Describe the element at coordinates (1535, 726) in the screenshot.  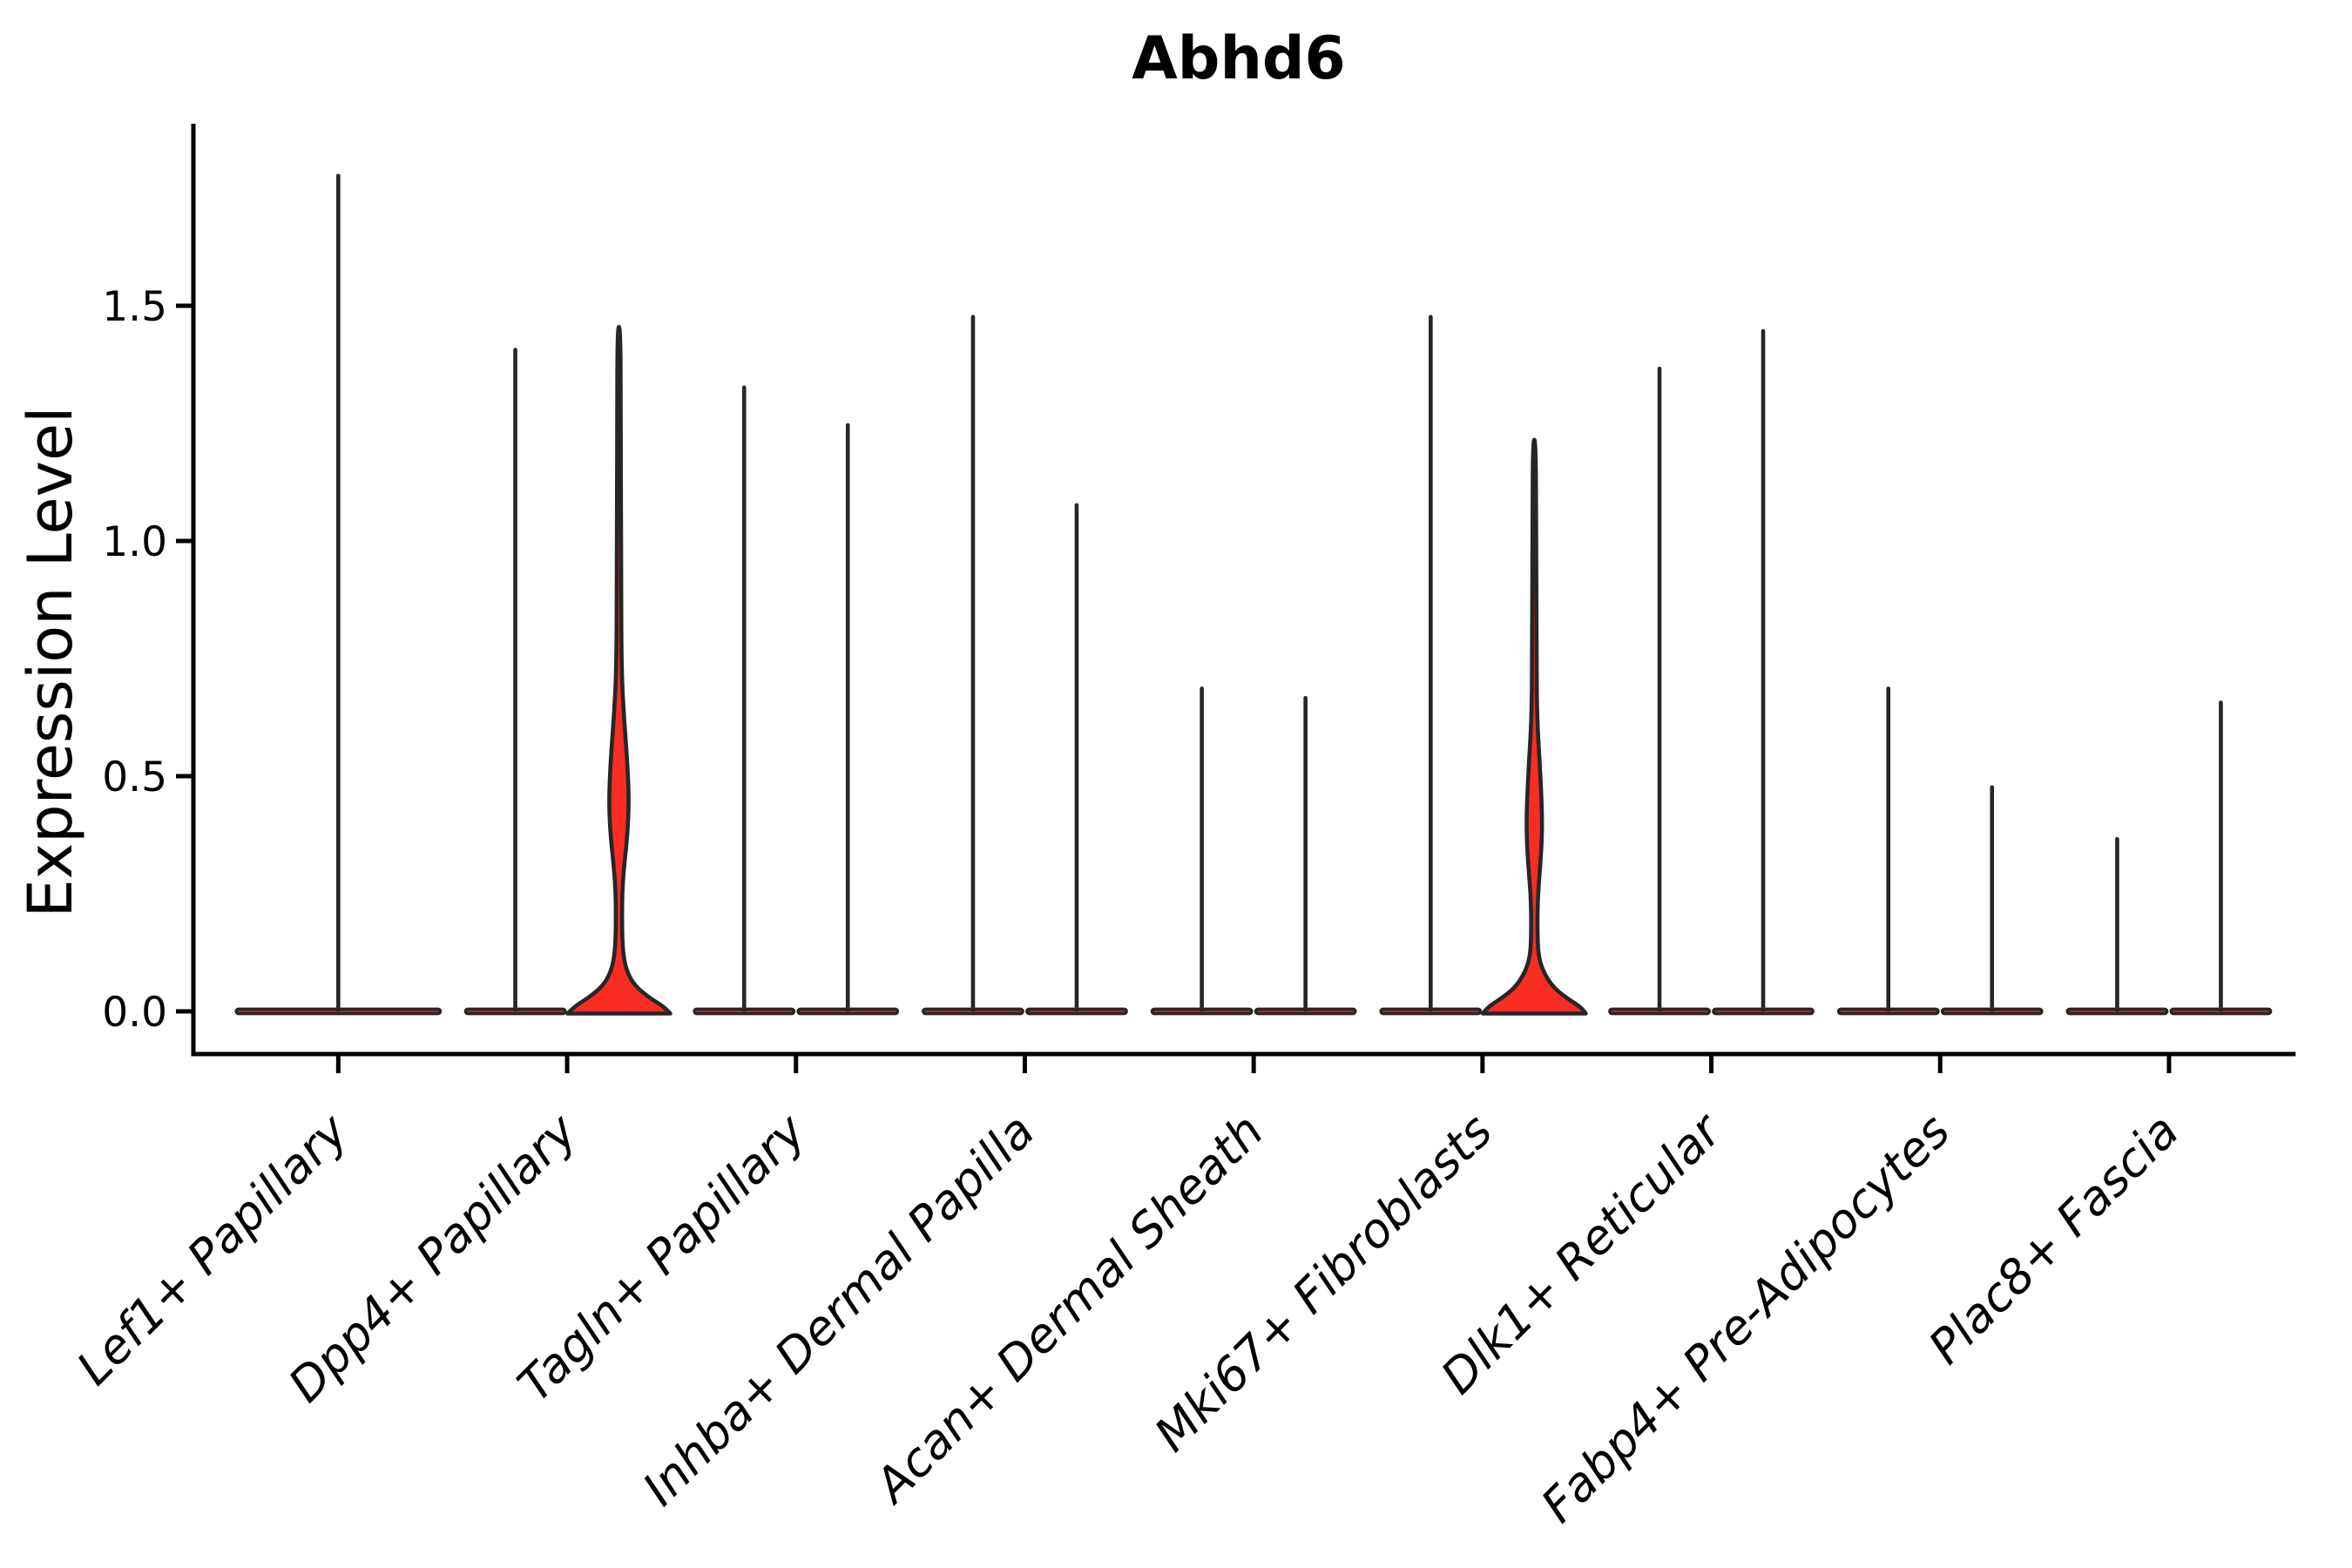
I see `violin-mki67-fibroblasts-right` at that location.